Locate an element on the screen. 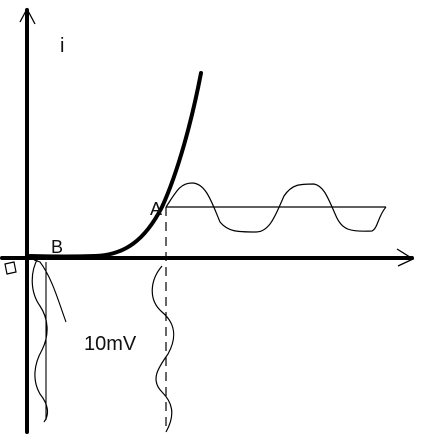 Image resolution: width=445 pixels, height=435 pixels. output-sine-wave is located at coordinates (276, 207).